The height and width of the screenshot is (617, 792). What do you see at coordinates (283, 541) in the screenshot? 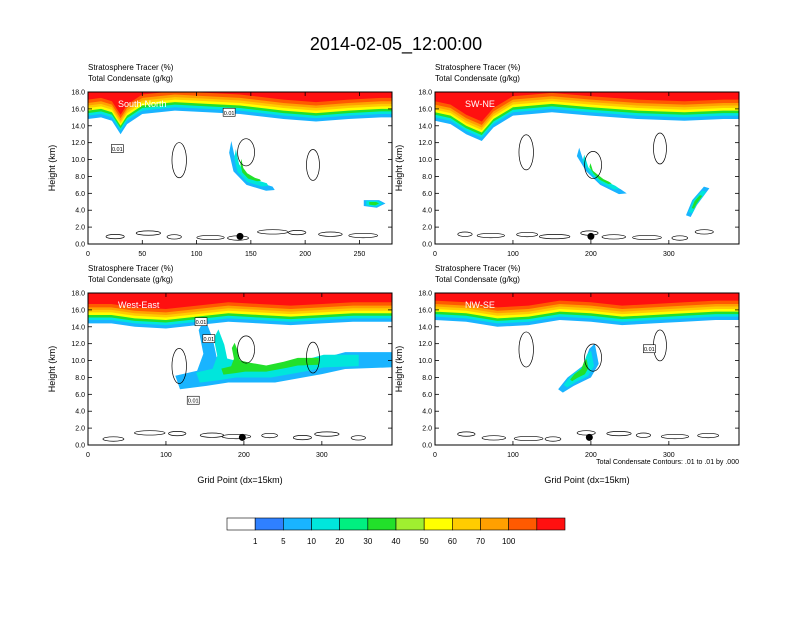
I see `colorbar-label-1: 5` at bounding box center [283, 541].